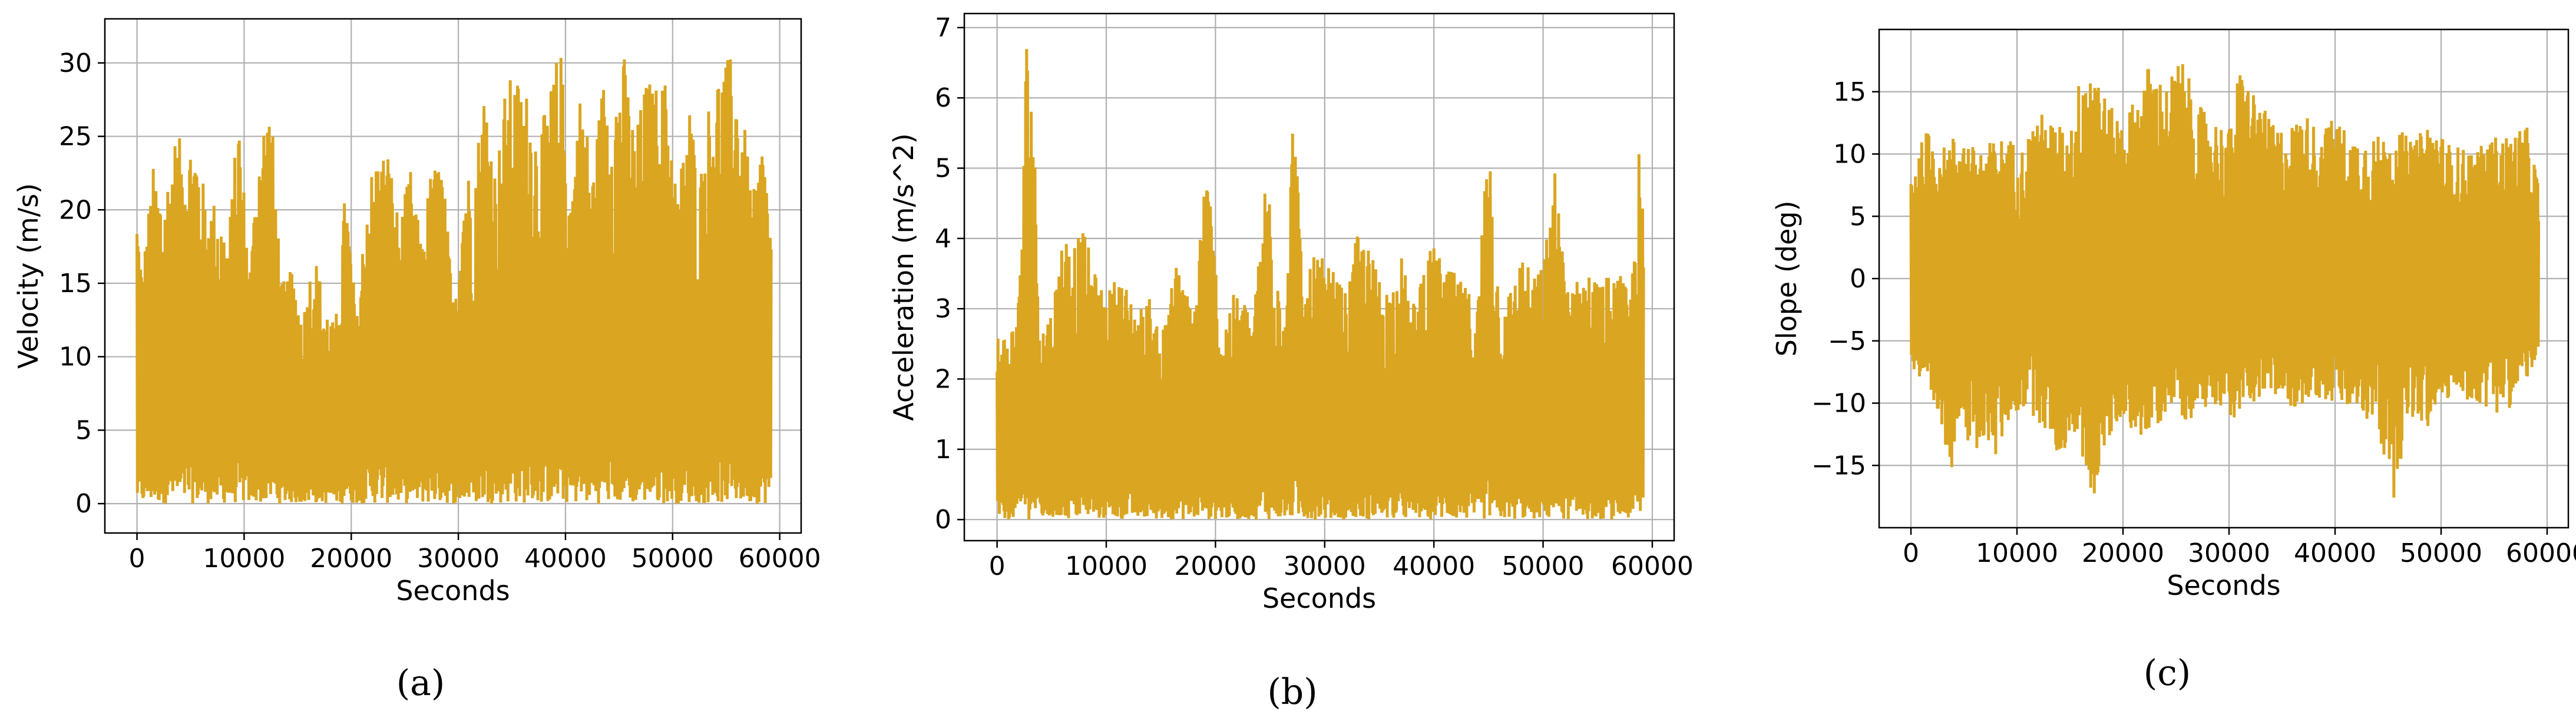 The width and height of the screenshot is (2576, 725). I want to click on y-tick-label: −5, so click(1847, 341).